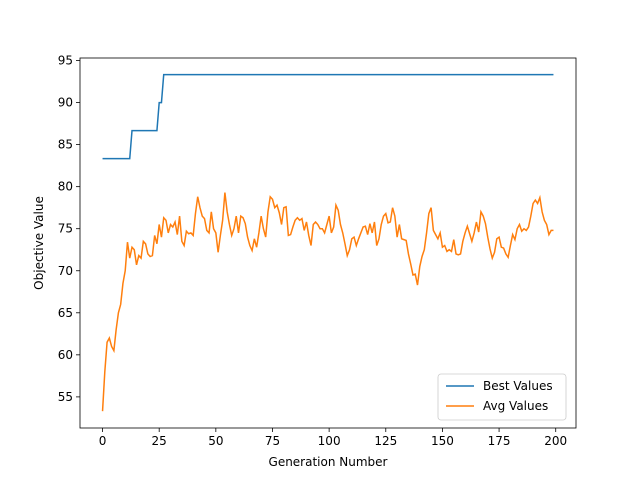 The image size is (640, 480). Describe the element at coordinates (65, 229) in the screenshot. I see `y-tick-label: 75` at that location.